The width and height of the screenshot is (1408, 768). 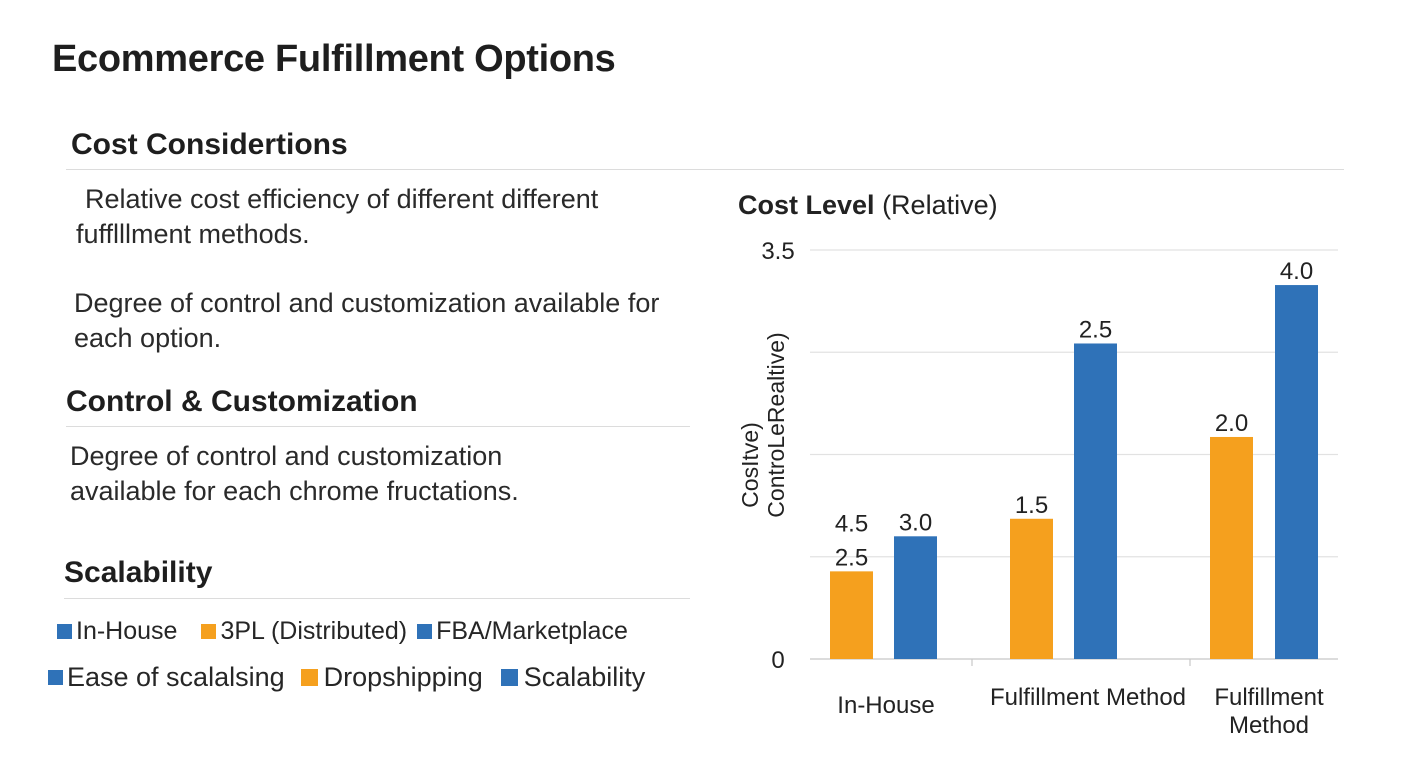 I want to click on x-category-label: Method, so click(x=1269, y=725).